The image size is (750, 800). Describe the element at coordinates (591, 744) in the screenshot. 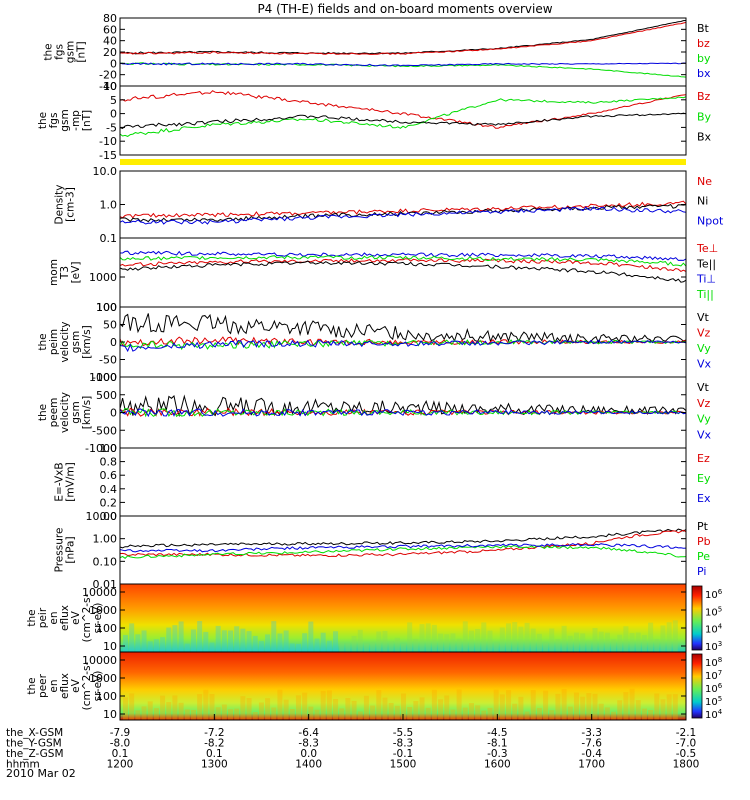

I see `xaxis-value: -7.6` at that location.